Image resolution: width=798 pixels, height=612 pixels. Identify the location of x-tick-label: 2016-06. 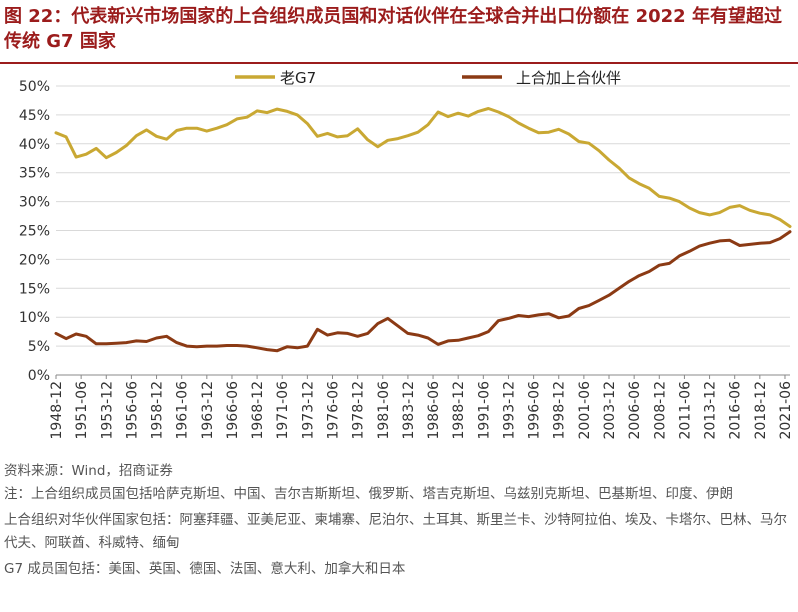
(736, 410).